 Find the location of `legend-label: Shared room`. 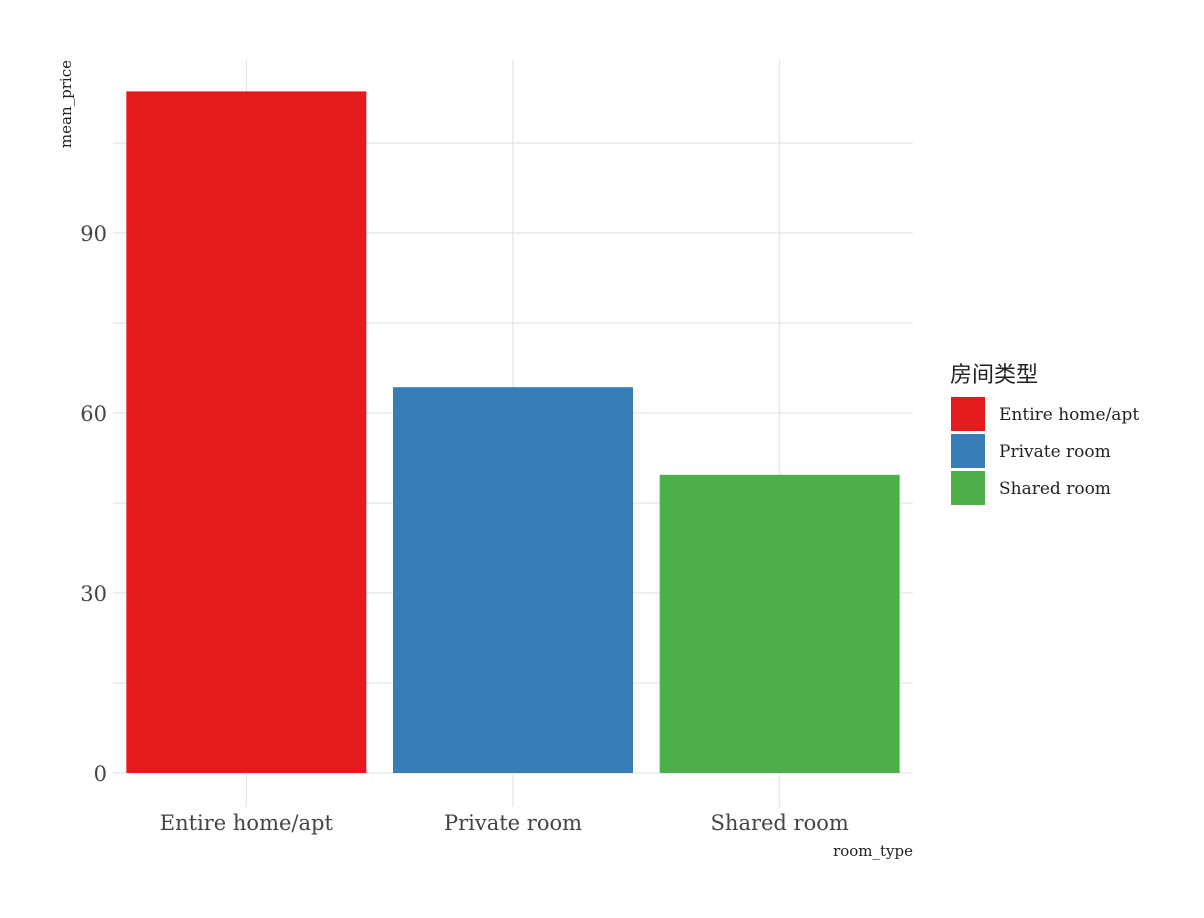

legend-label: Shared room is located at coordinates (1055, 489).